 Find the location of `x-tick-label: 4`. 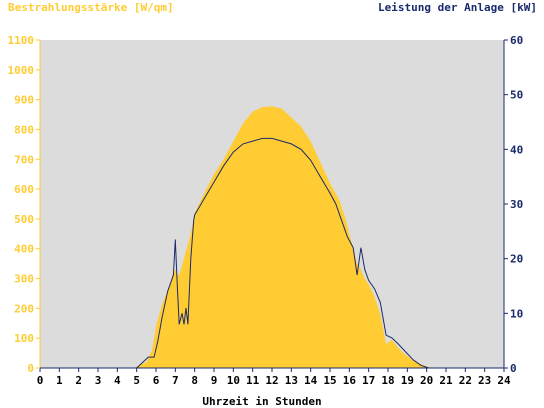

x-tick-label: 4 is located at coordinates (117, 380).